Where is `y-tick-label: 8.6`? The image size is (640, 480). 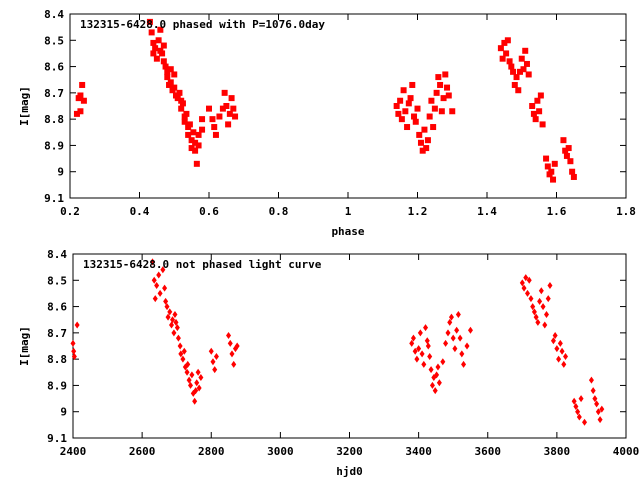
y-tick-label: 8.6 is located at coordinates (57, 307).